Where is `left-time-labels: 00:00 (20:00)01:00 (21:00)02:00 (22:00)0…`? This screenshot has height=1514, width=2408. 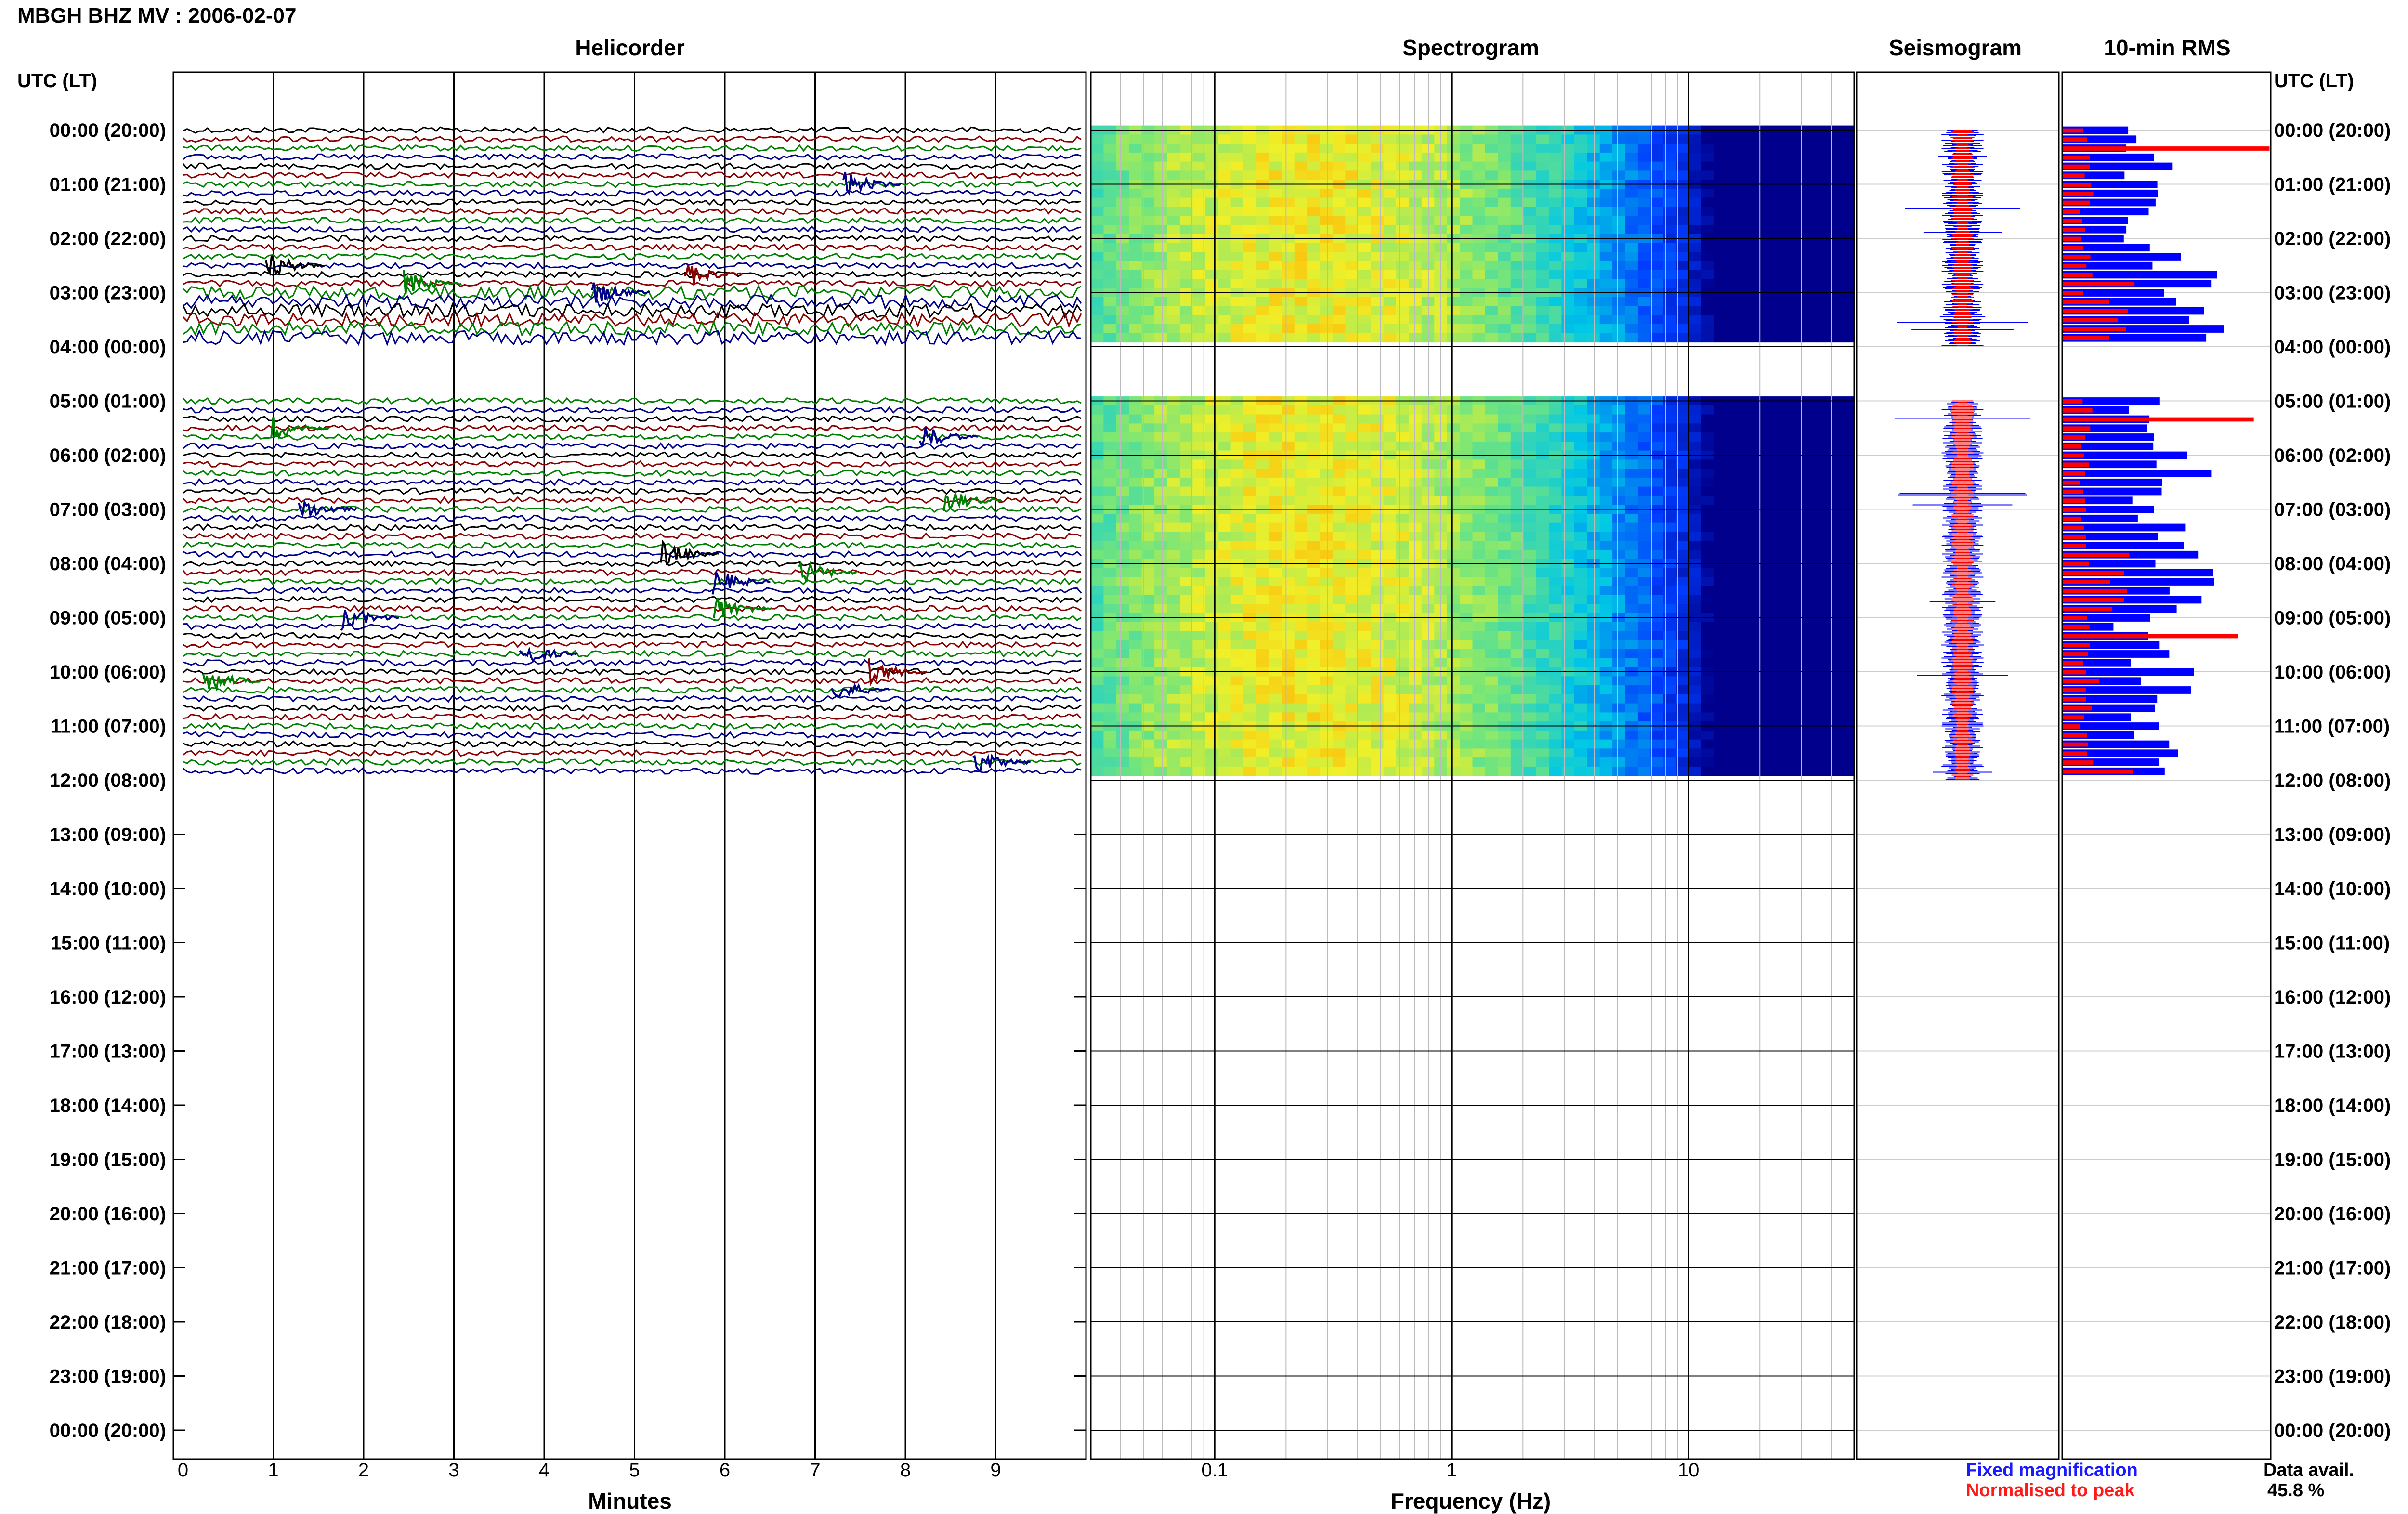 left-time-labels: 00:00 (20:00)01:00 (21:00)02:00 (22:00)0… is located at coordinates (108, 780).